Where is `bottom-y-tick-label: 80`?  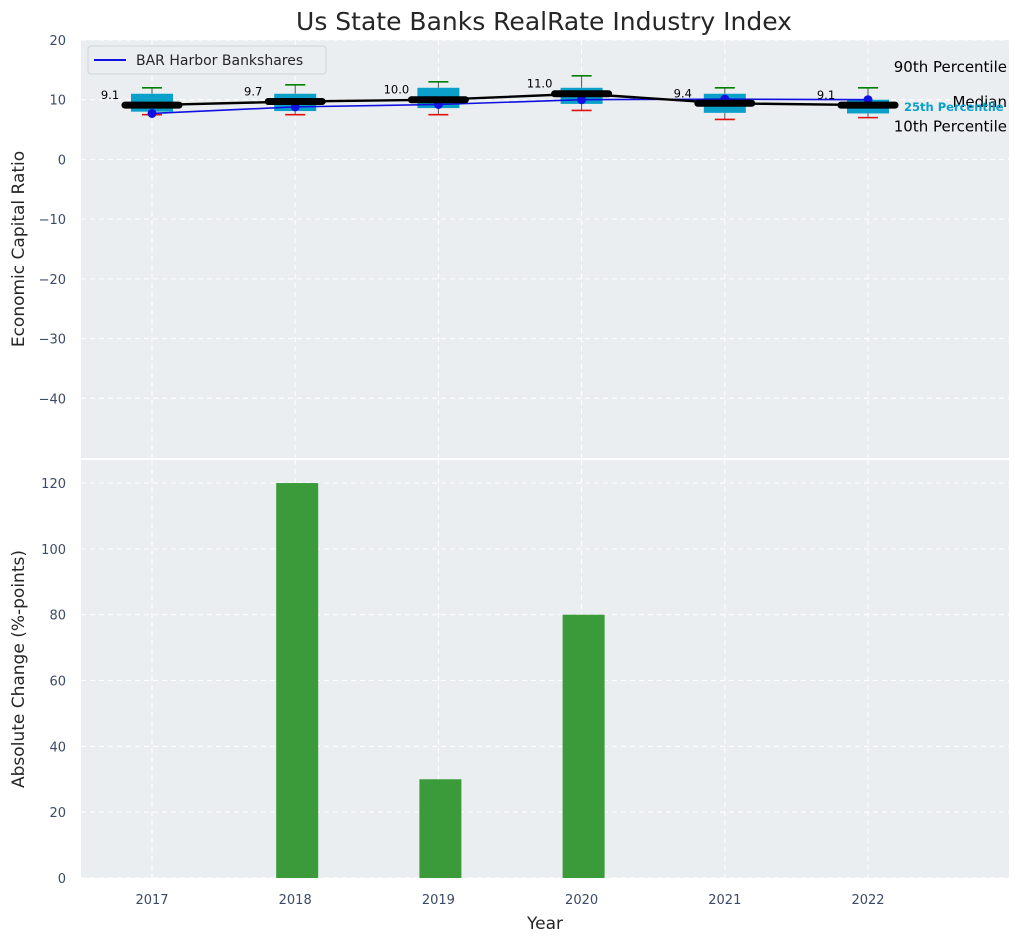
bottom-y-tick-label: 80 is located at coordinates (57, 616).